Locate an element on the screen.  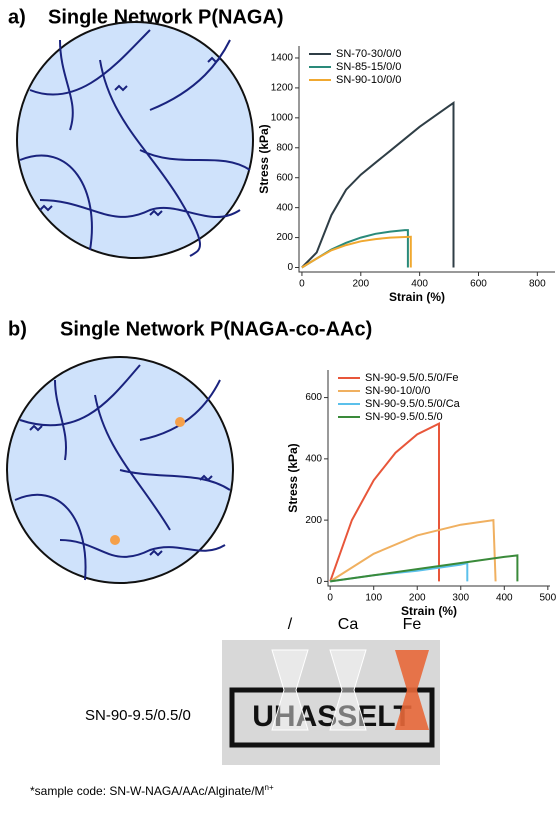
photo-column-label: / is located at coordinates (290, 624).